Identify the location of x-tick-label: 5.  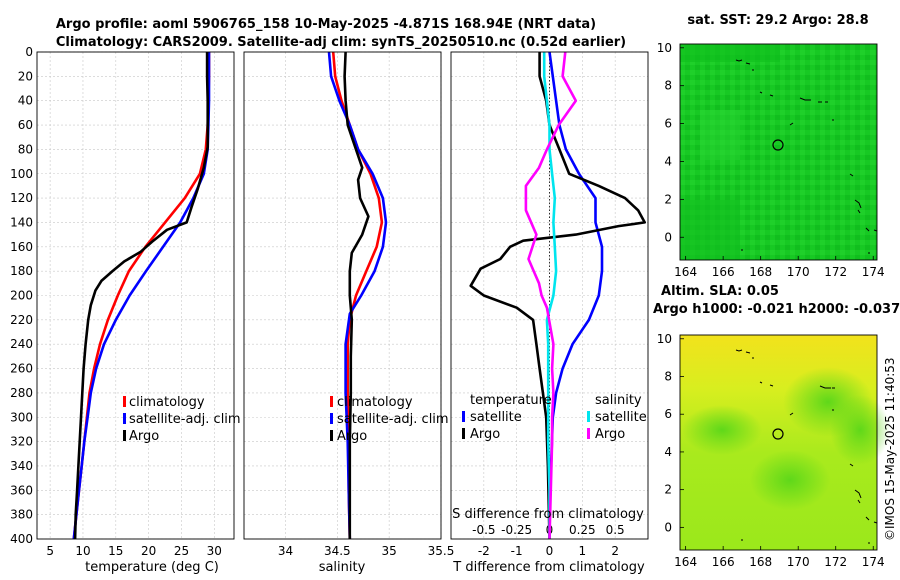
(50, 551).